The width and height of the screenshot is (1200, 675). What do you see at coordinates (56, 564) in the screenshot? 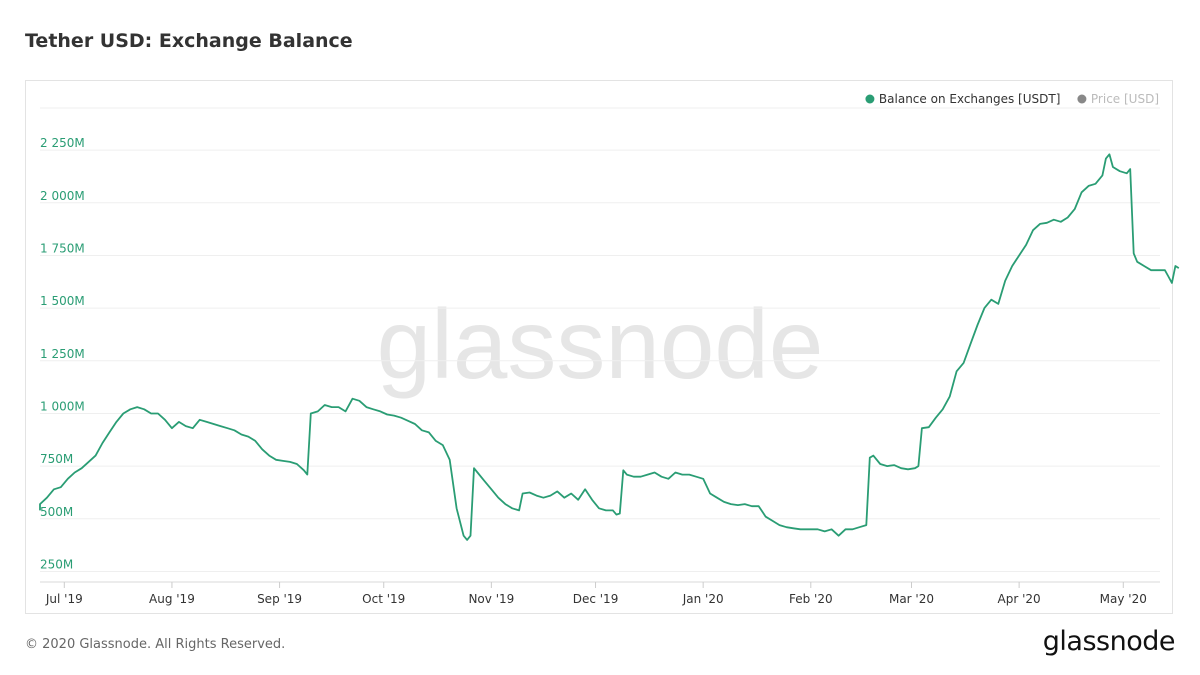
I see `y-tick-label: 250M` at bounding box center [56, 564].